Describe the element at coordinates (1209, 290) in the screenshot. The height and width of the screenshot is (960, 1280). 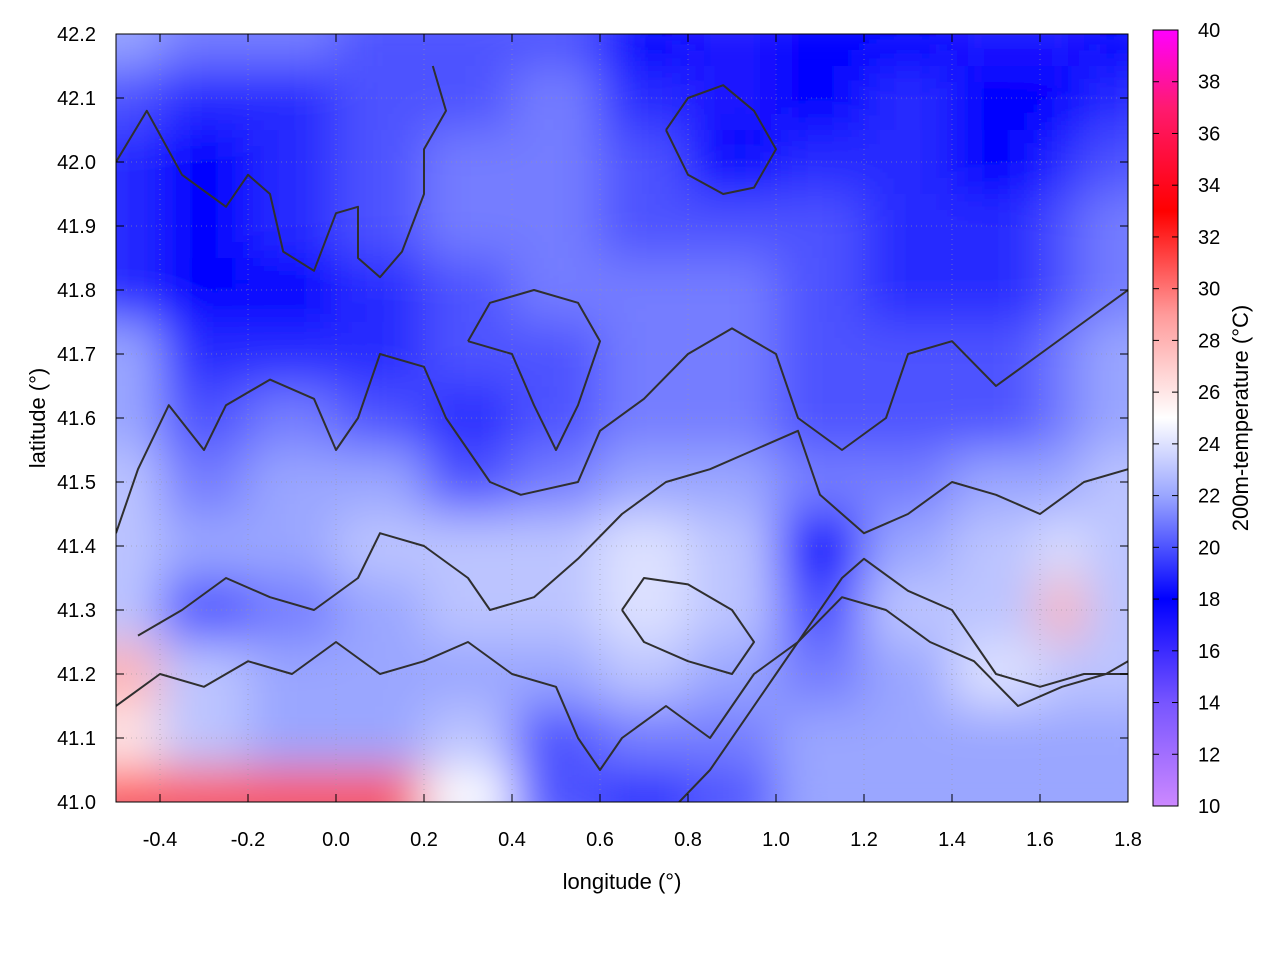
I see `colorbar-tick-label: 30` at that location.